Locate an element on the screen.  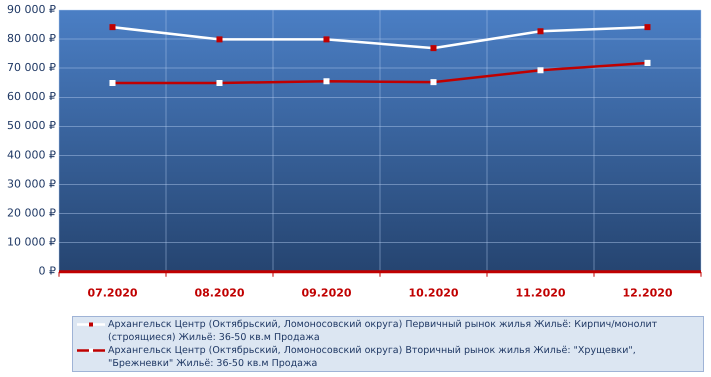
legend-label: Архангельск Центр (Октябрьский, Ломоносовский округа) Первичный рынок жилья Жильё: Кирпич/монолит (строящиеся) Жильё: 36-50 кв.м Продажа is located at coordinates (383, 331).